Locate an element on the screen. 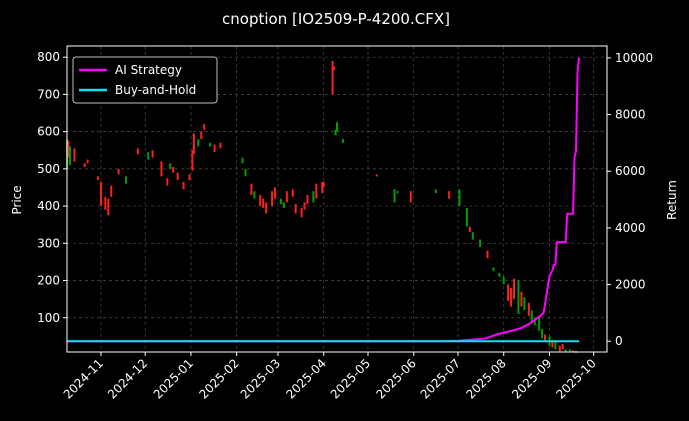  y2-axis-label: Return is located at coordinates (672, 200).